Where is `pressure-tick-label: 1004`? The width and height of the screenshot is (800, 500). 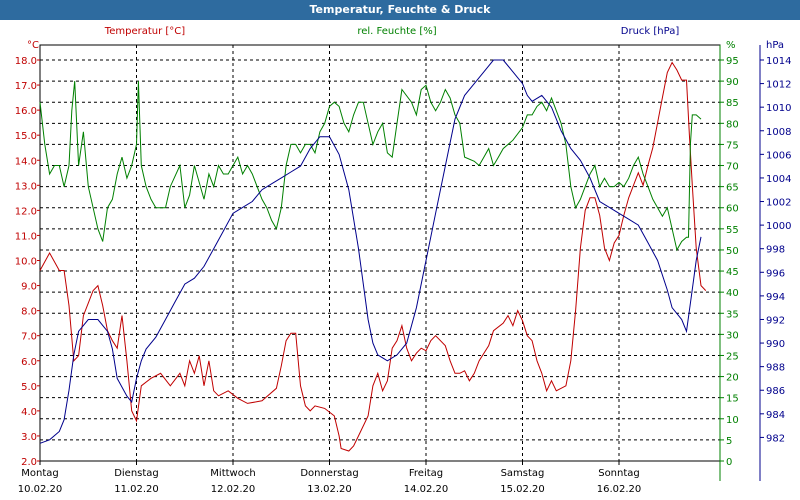 pressure-tick-label: 1004 is located at coordinates (778, 179).